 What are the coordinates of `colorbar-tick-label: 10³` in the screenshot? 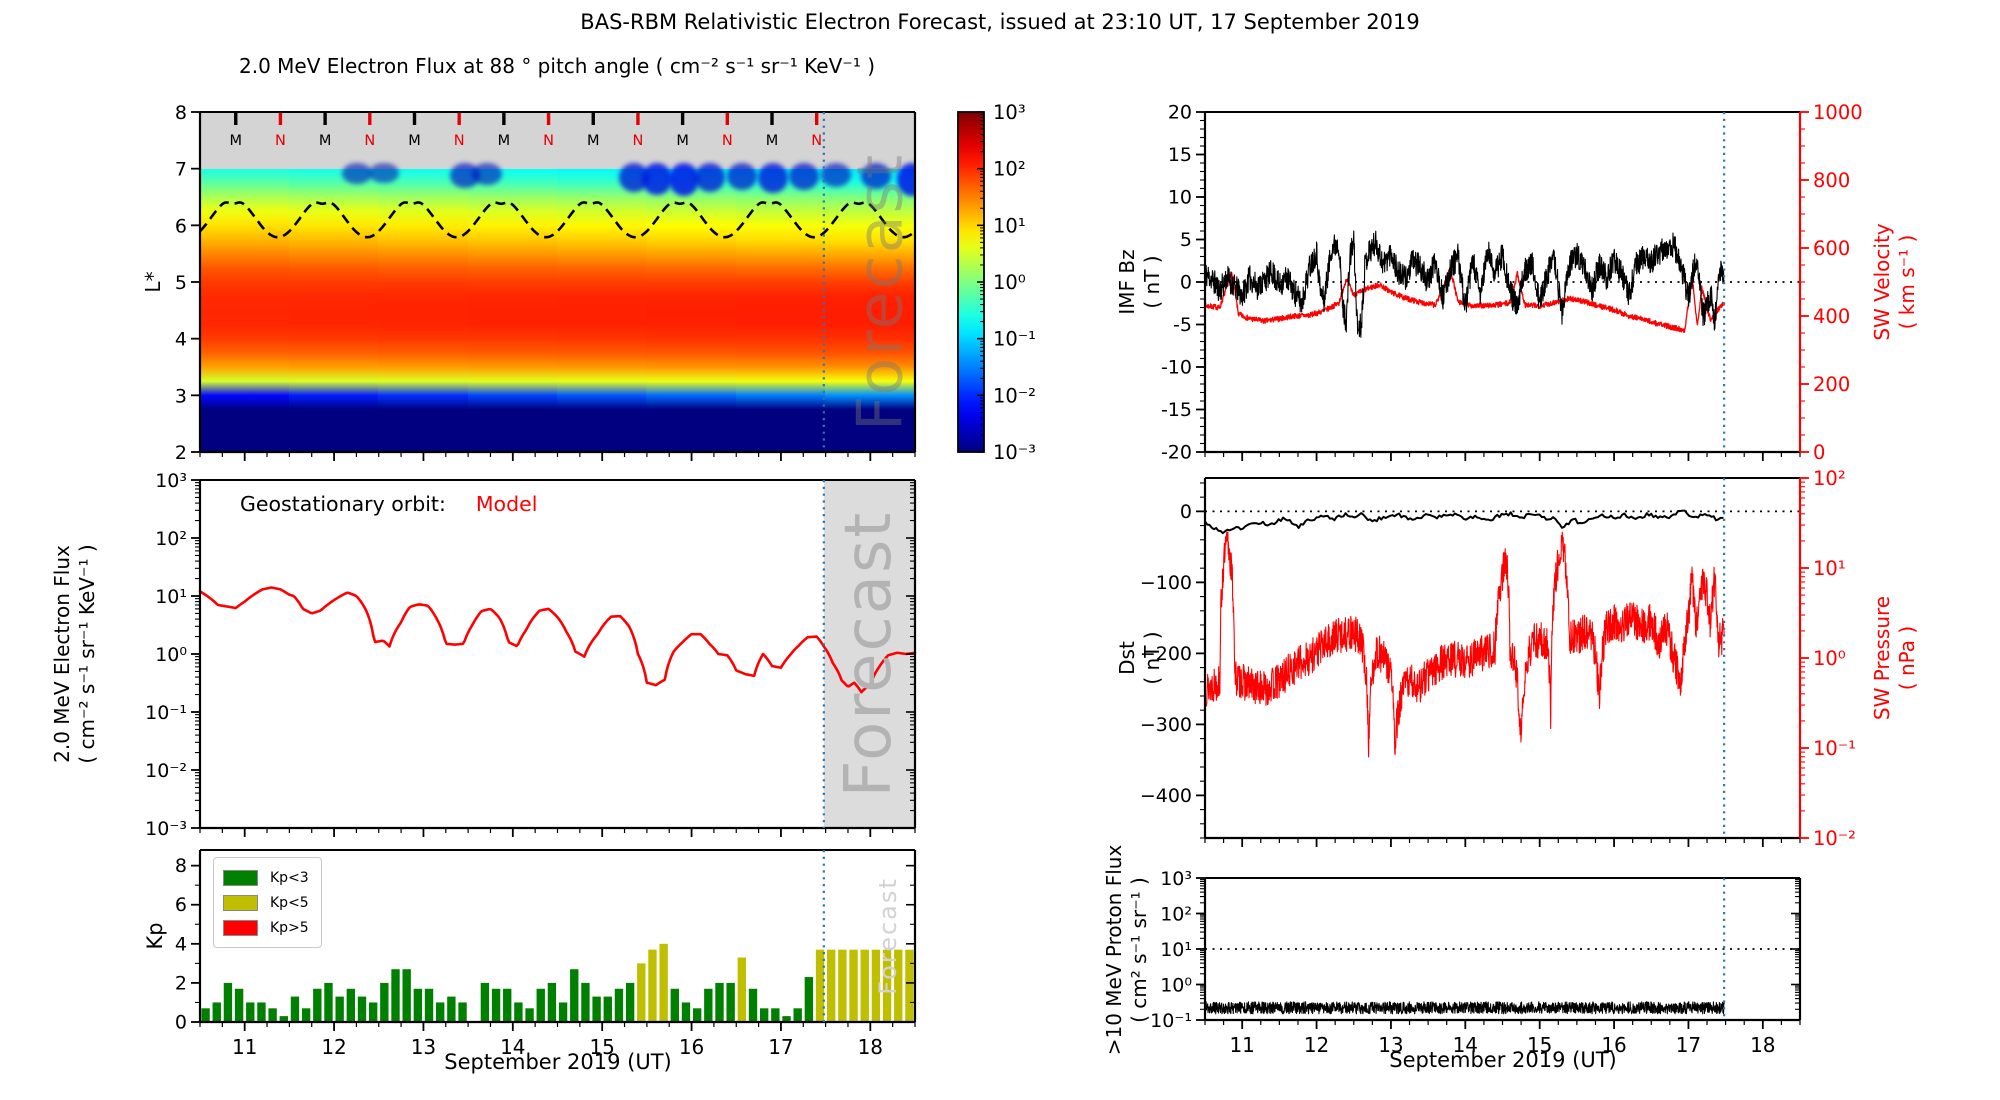 It's located at (1009, 112).